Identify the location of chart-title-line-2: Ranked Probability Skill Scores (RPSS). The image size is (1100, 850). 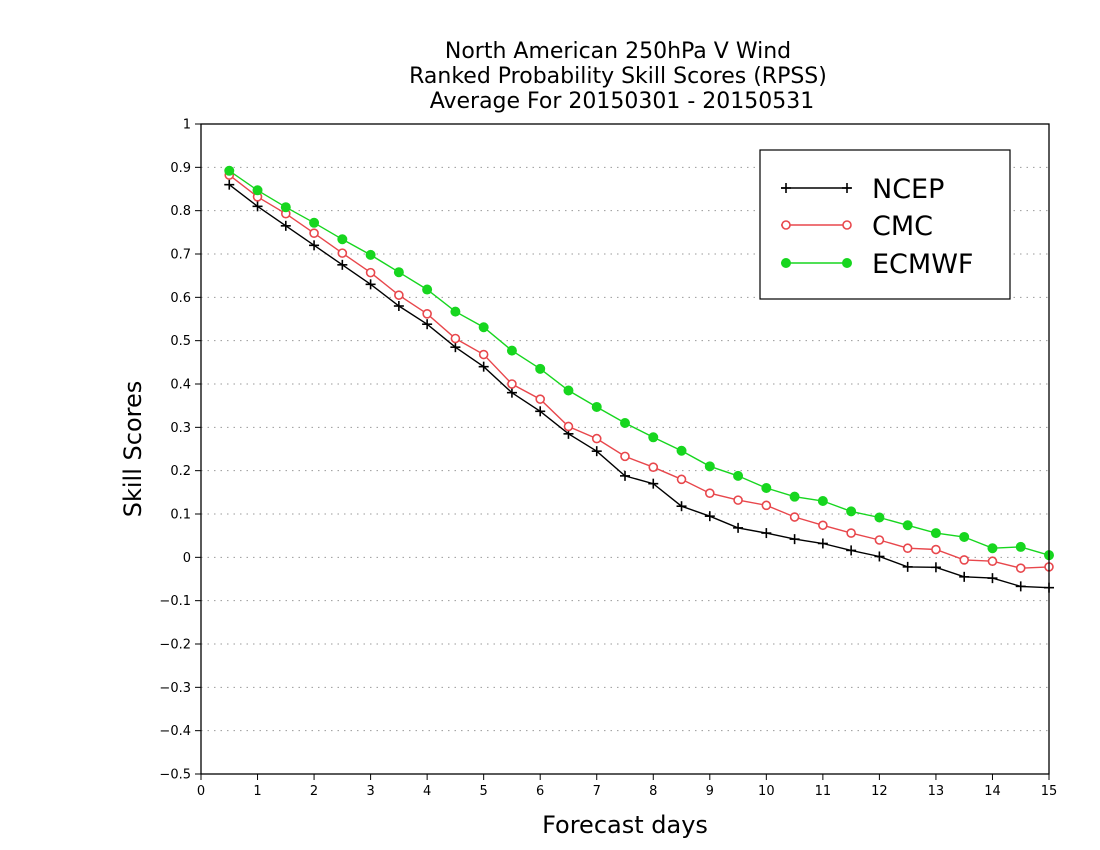
(618, 76).